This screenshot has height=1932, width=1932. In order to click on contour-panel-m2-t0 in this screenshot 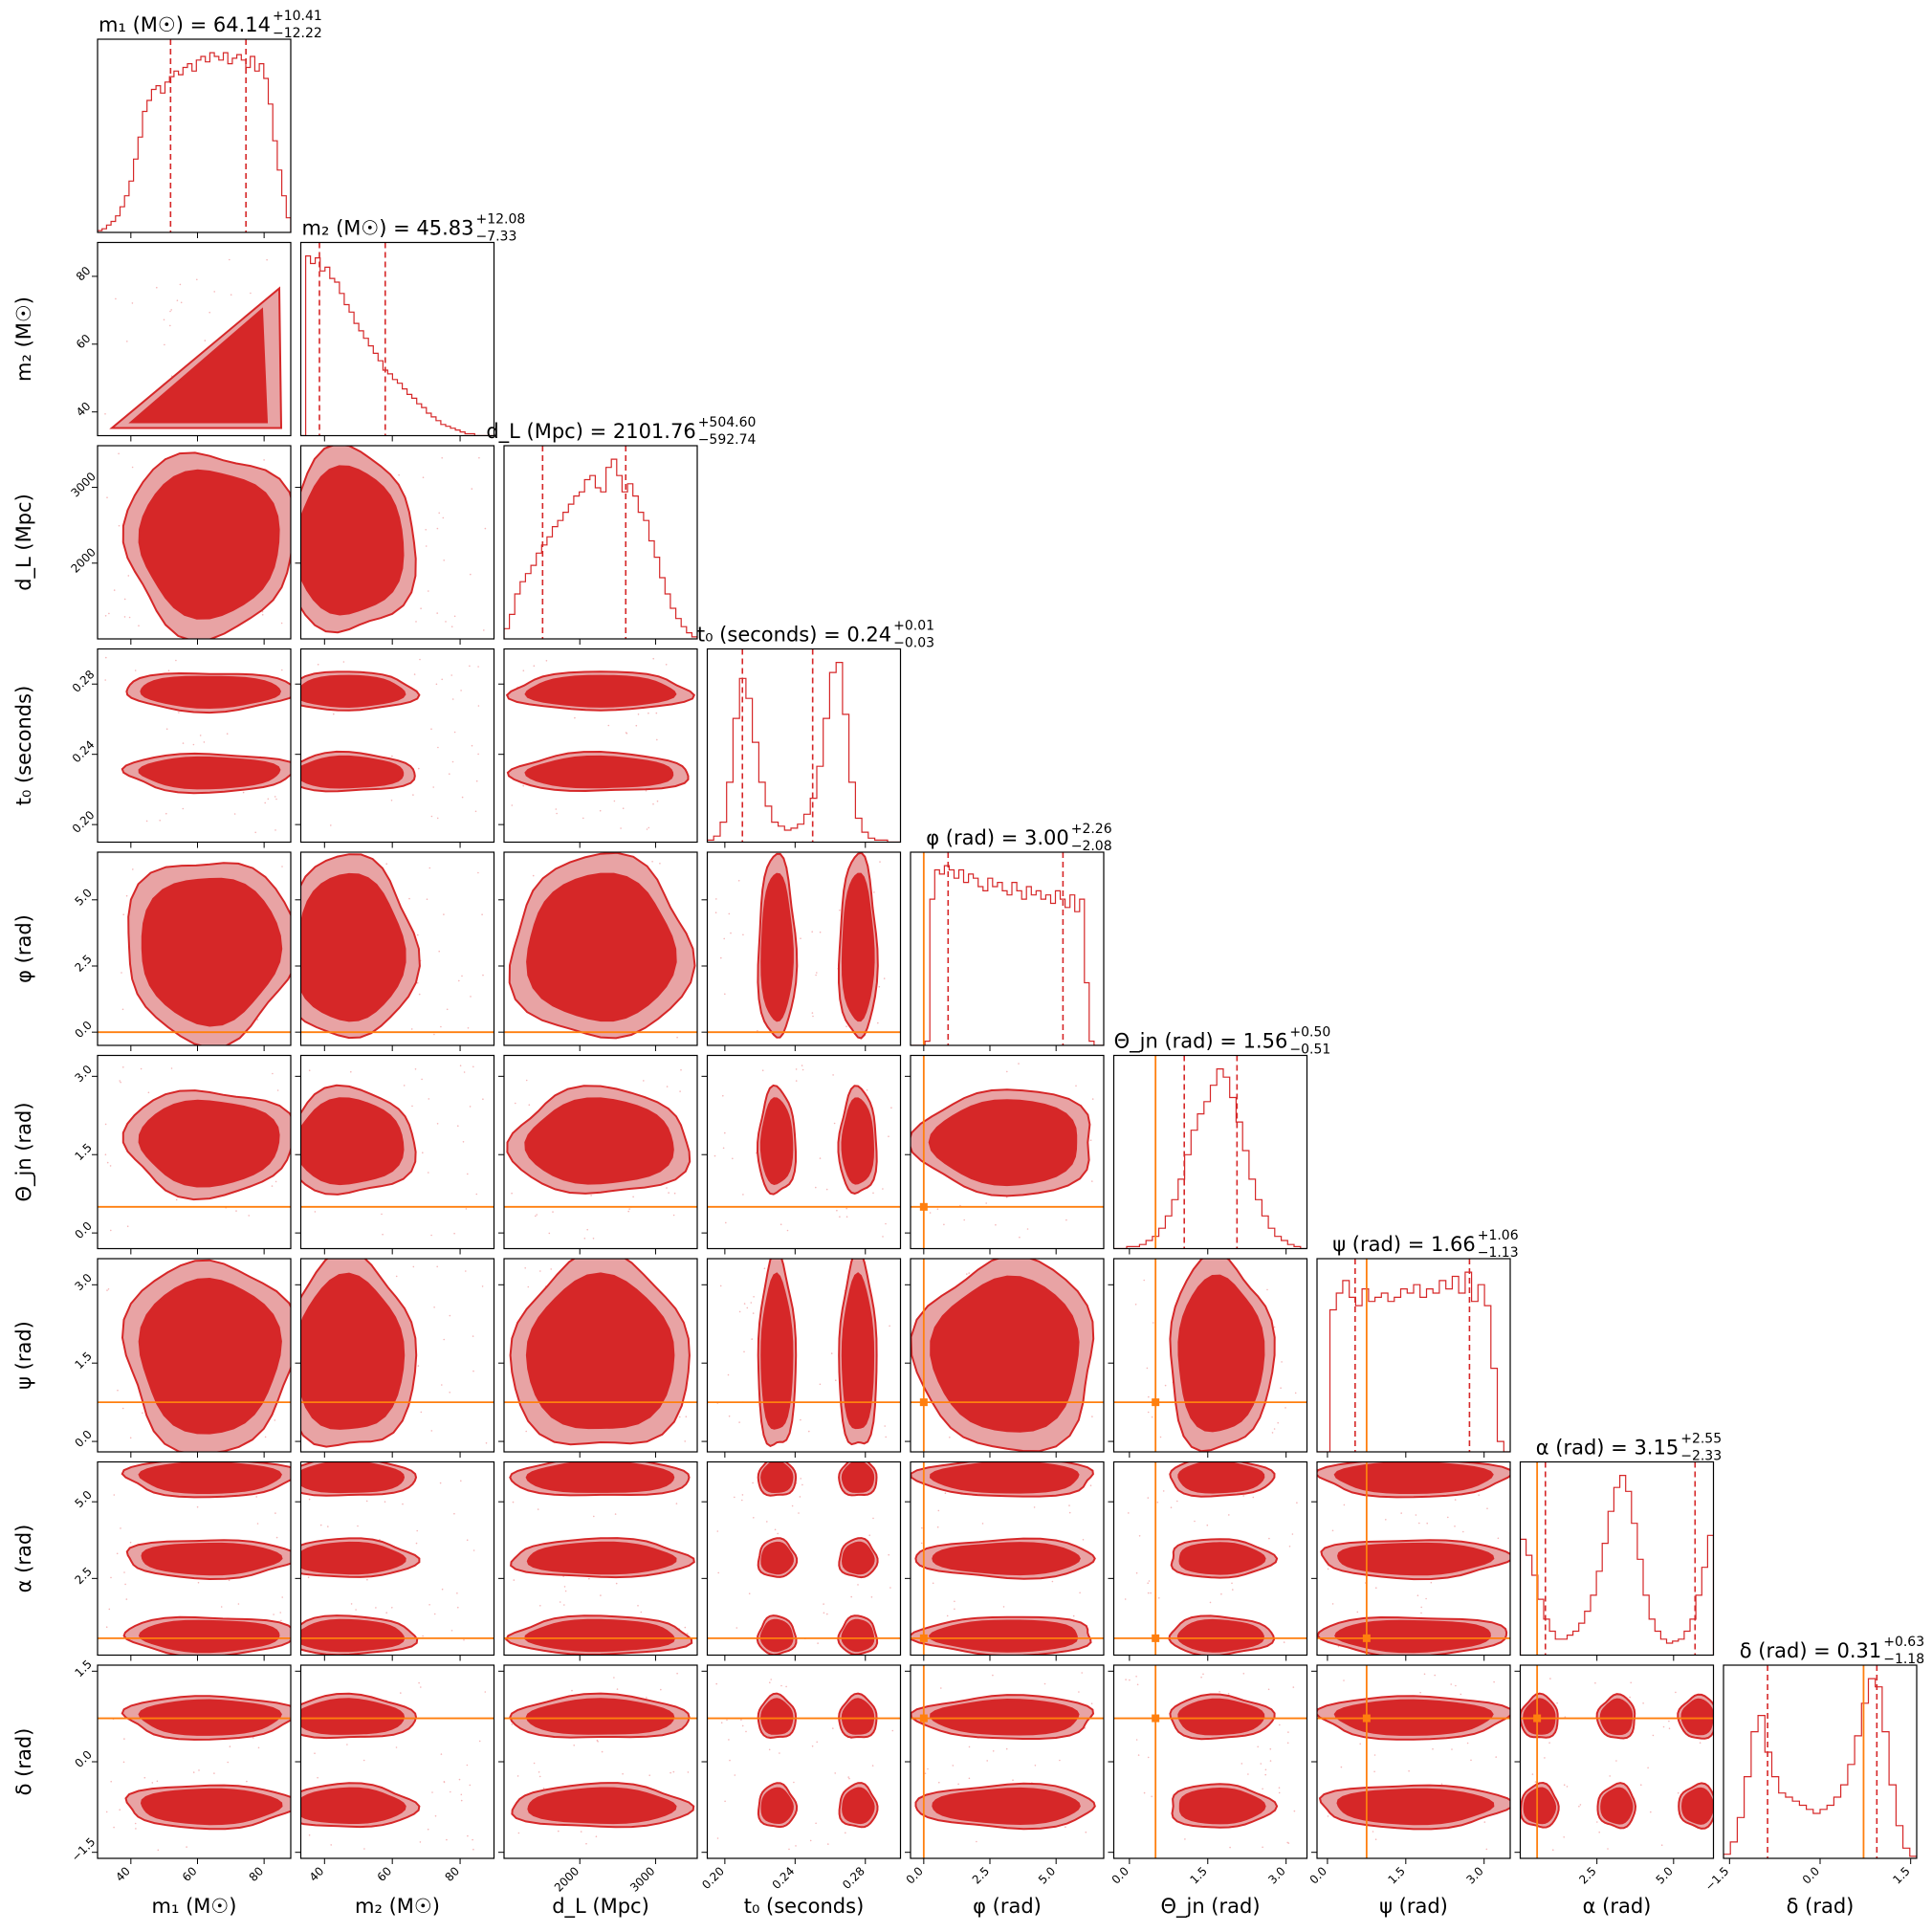, I will do `click(390, 742)`.